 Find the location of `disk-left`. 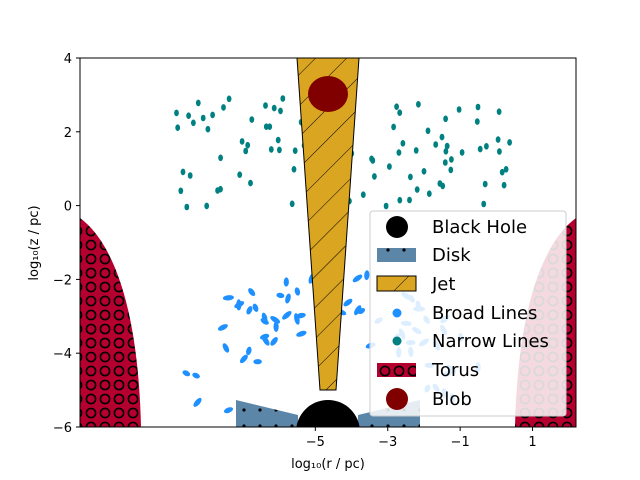

disk-left is located at coordinates (267, 413).